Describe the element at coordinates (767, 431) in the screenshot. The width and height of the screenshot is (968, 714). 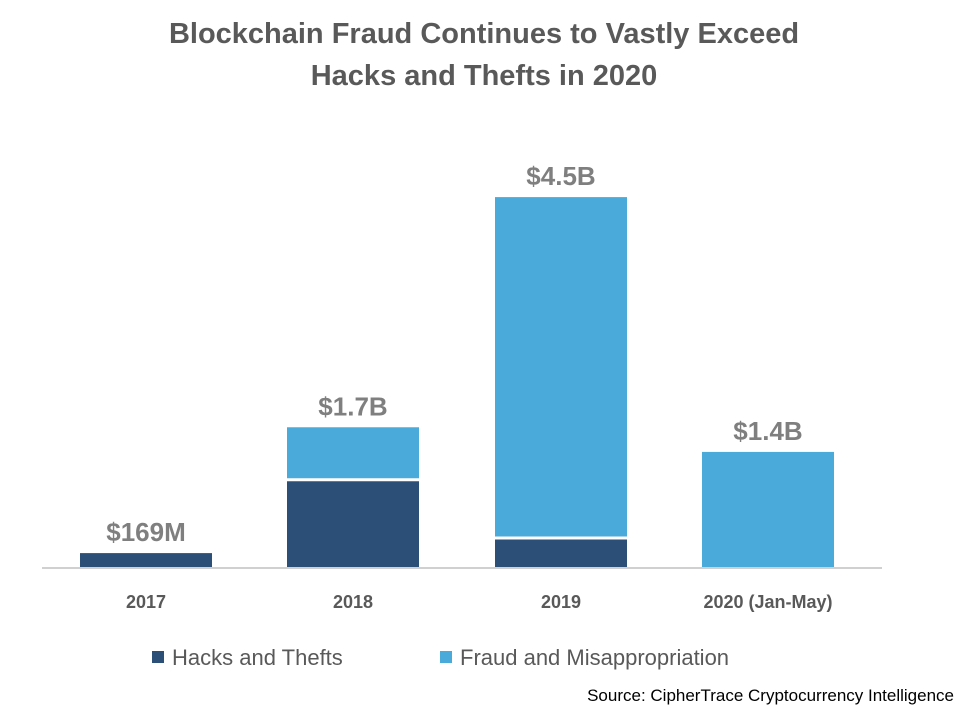
I see `data-label: $1.4B` at that location.